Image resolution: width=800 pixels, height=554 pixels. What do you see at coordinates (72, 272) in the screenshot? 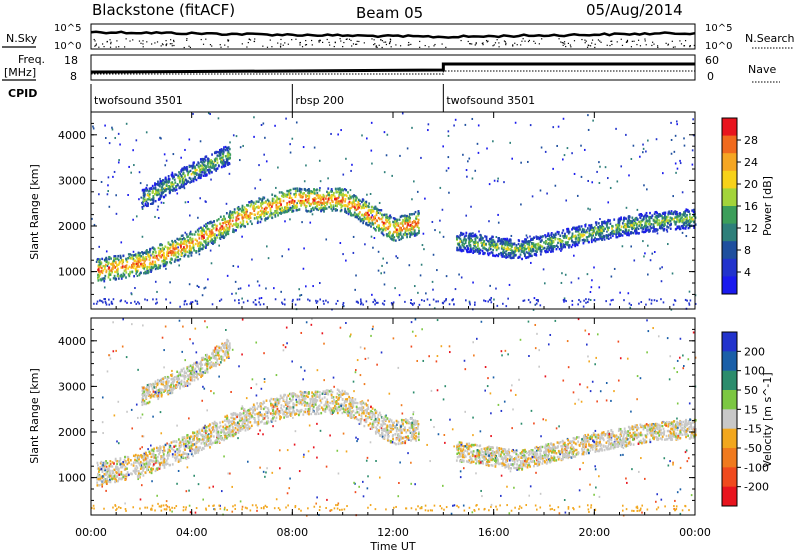
I see `y-tick-label: 1000` at bounding box center [72, 272].